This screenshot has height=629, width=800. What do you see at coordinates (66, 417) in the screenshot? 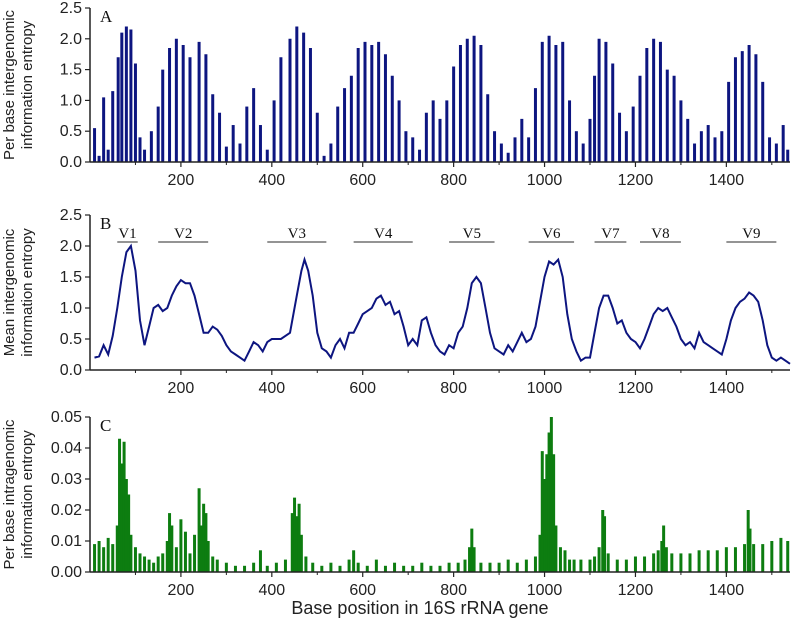
I see `y-tick-label: 0.05` at bounding box center [66, 417].